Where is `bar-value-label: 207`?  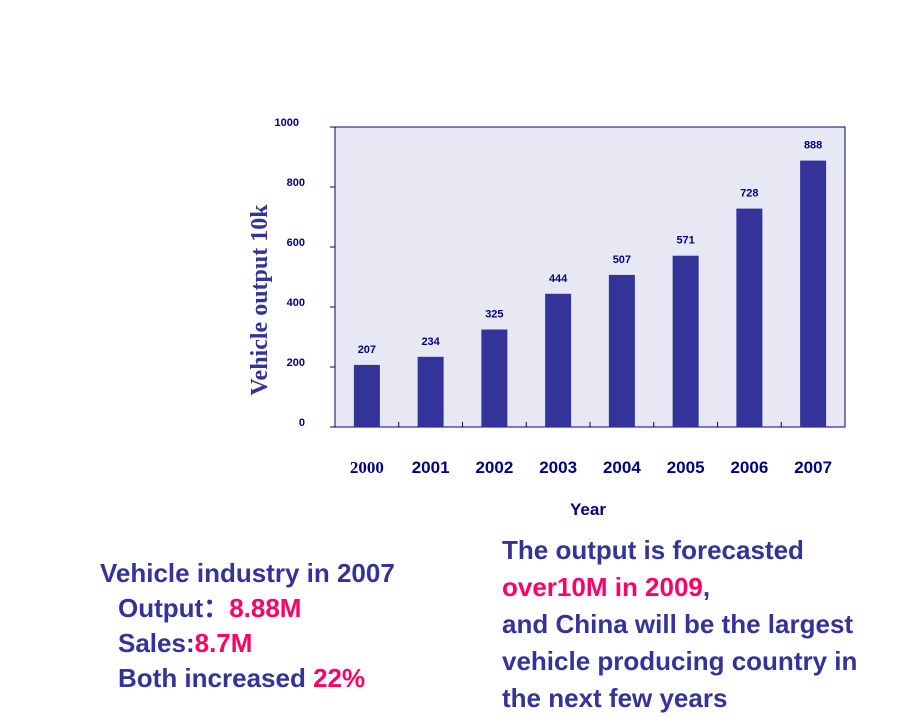
bar-value-label: 207 is located at coordinates (367, 350).